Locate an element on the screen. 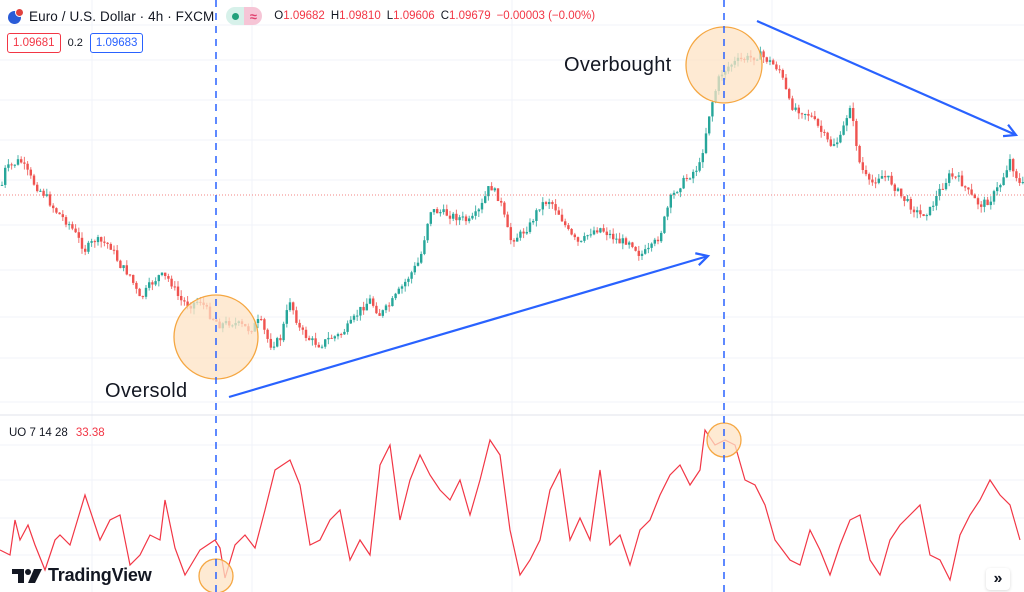 The height and width of the screenshot is (592, 1024). indicator-legend: UO 7 14 28 33.38 is located at coordinates (57, 433).